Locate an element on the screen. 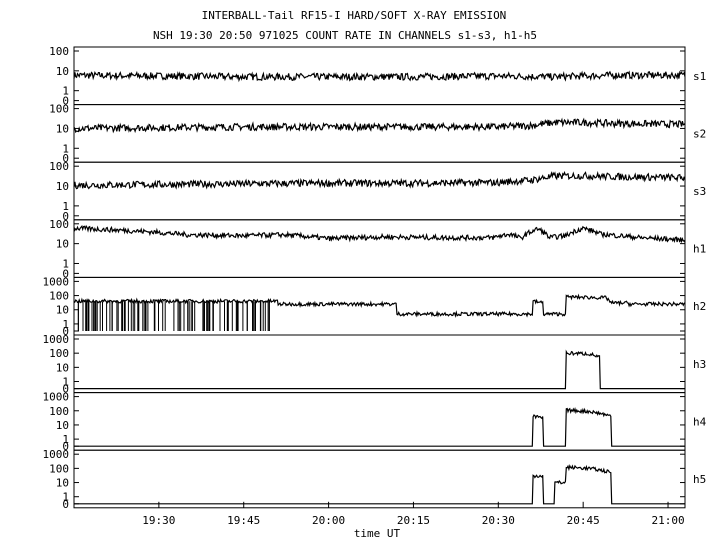 Image resolution: width=720 pixels, height=550 pixels. time-axis: 19:30 19:45 20:00 20:15 20:30 20:45 21:00 is located at coordinates (413, 514).